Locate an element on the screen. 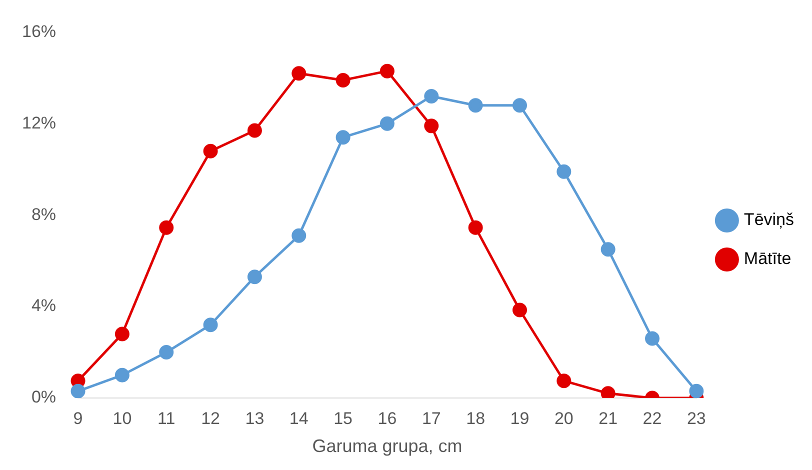 The width and height of the screenshot is (812, 470). x-tick-label: 11 is located at coordinates (167, 418).